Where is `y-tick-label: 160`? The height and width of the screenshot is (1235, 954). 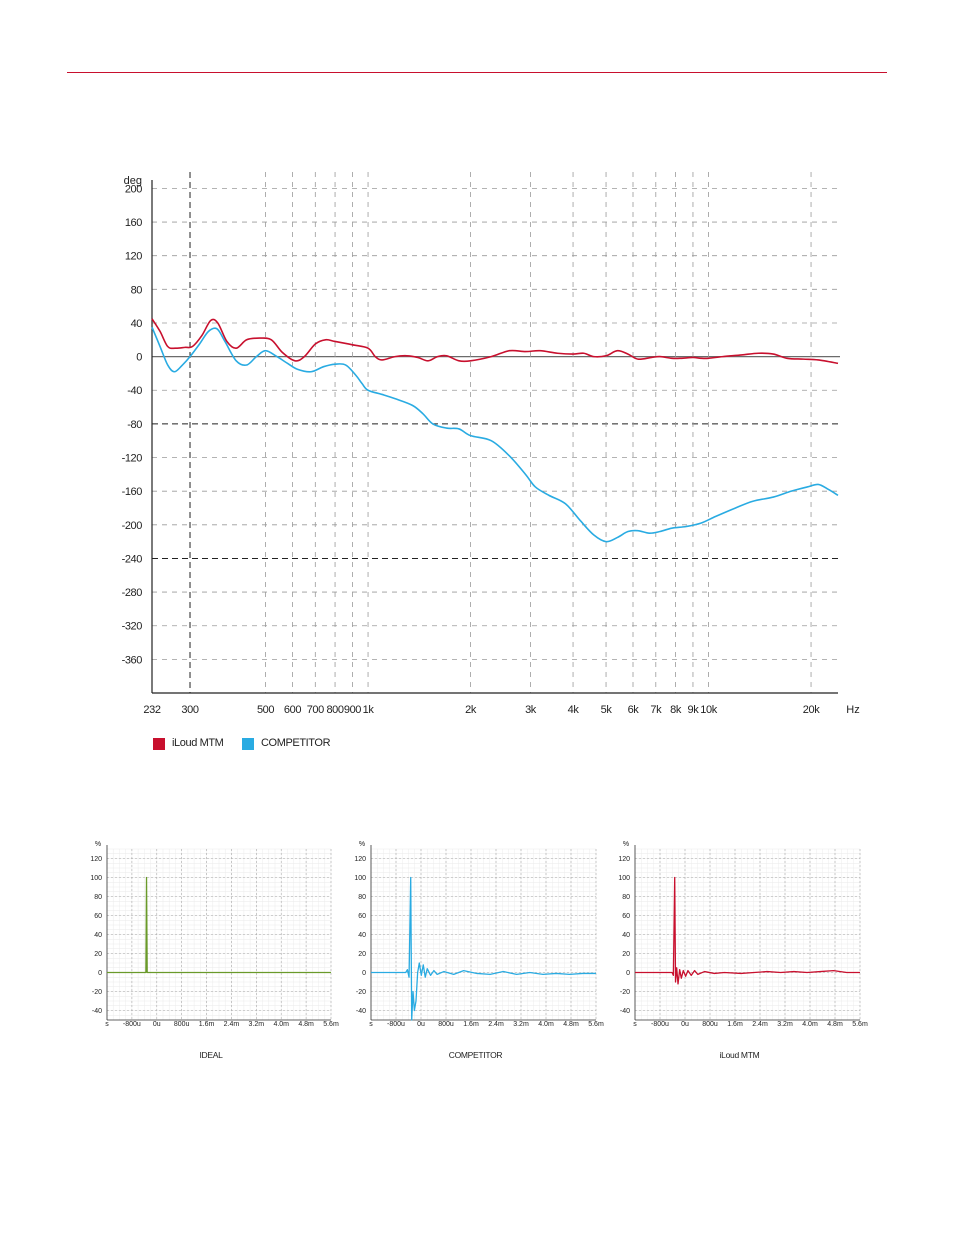 y-tick-label: 160 is located at coordinates (133, 223).